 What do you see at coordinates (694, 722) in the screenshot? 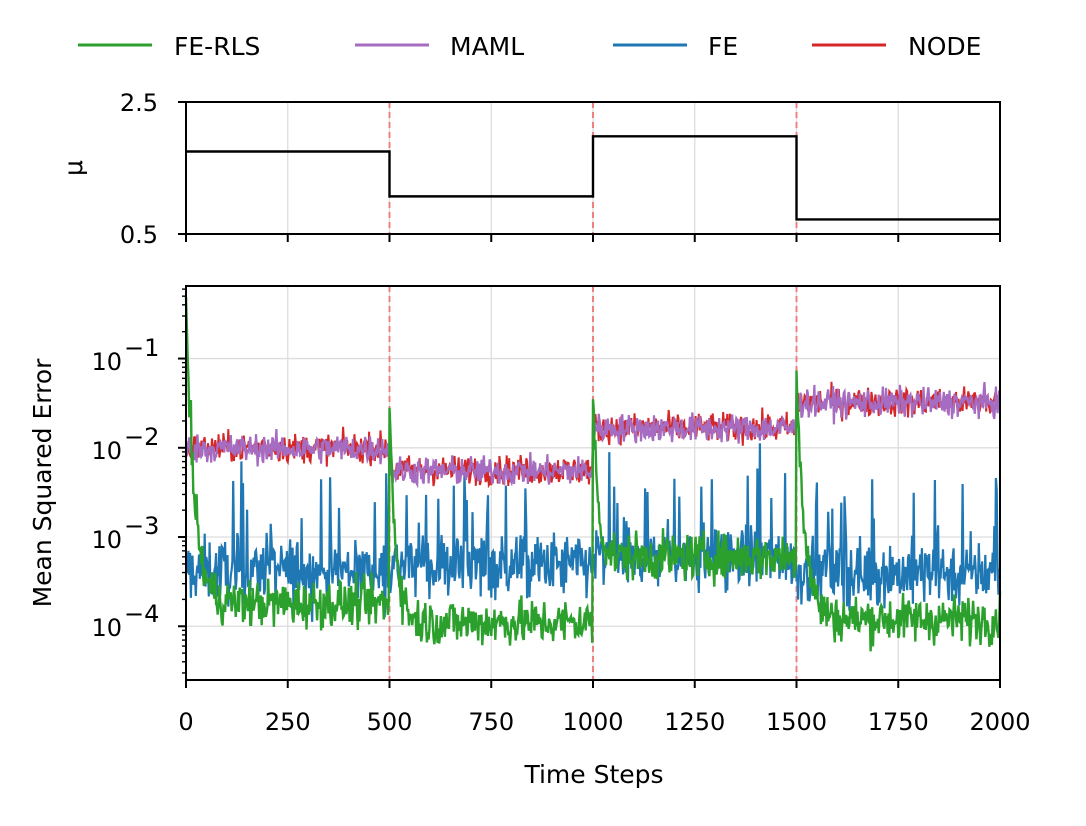
I see `xtick-label-1250: 1250` at bounding box center [694, 722].